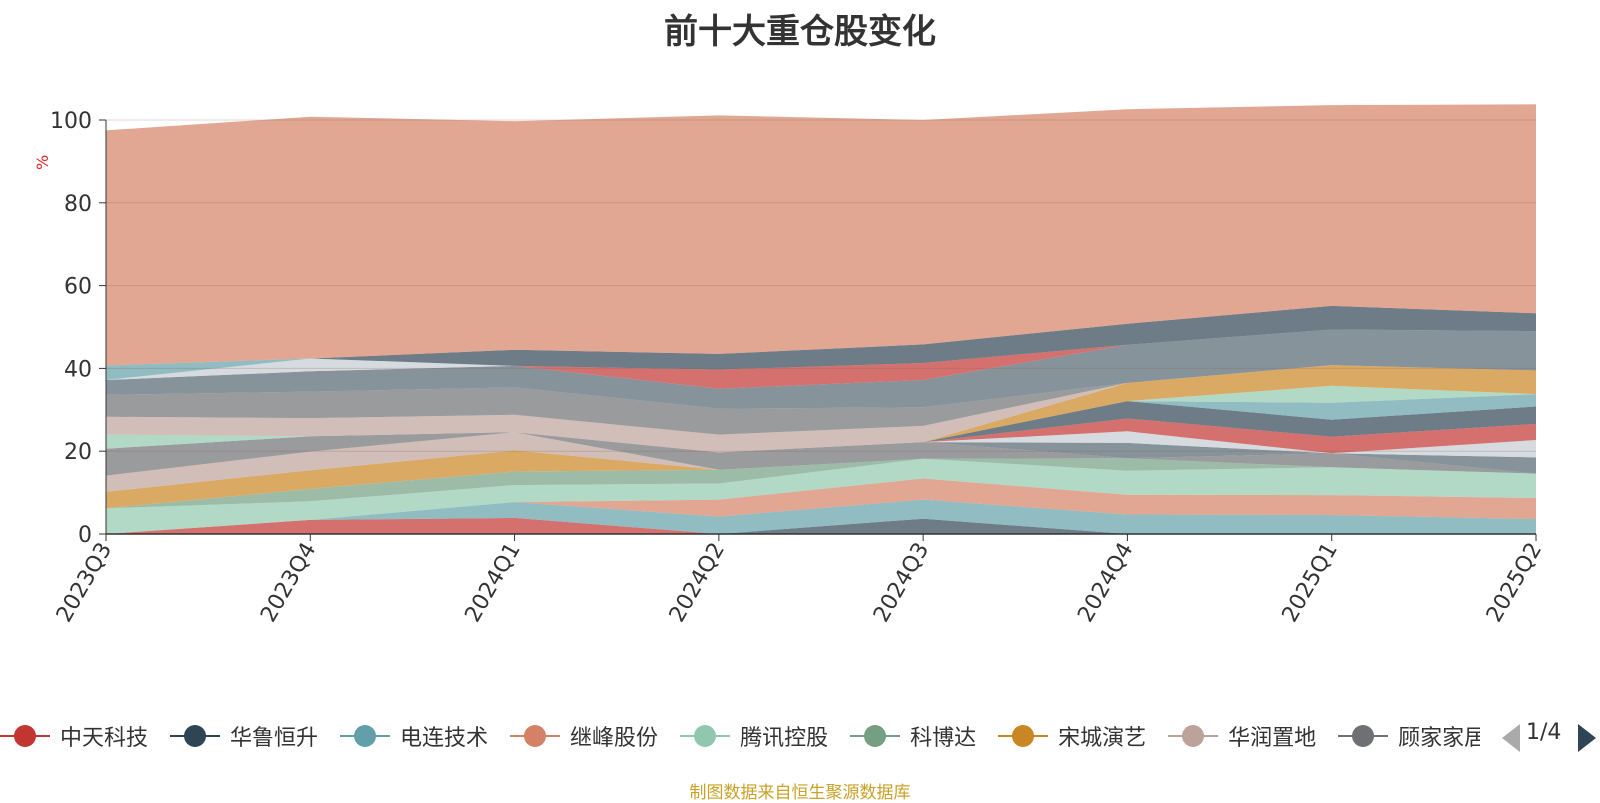 Image resolution: width=1600 pixels, height=803 pixels. What do you see at coordinates (42, 162) in the screenshot?
I see `y-axis-label: %` at bounding box center [42, 162].